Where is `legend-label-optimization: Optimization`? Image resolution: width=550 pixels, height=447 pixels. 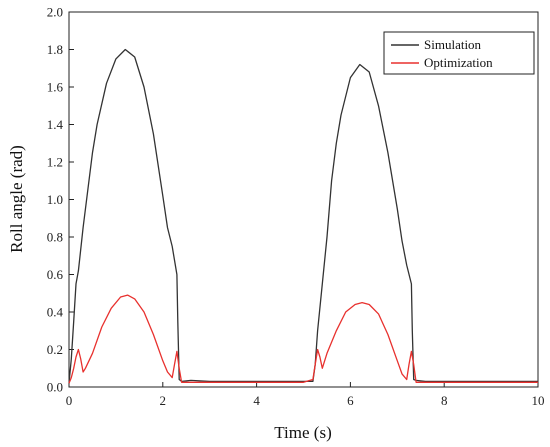
legend-label-optimization: Optimization is located at coordinates (458, 62).